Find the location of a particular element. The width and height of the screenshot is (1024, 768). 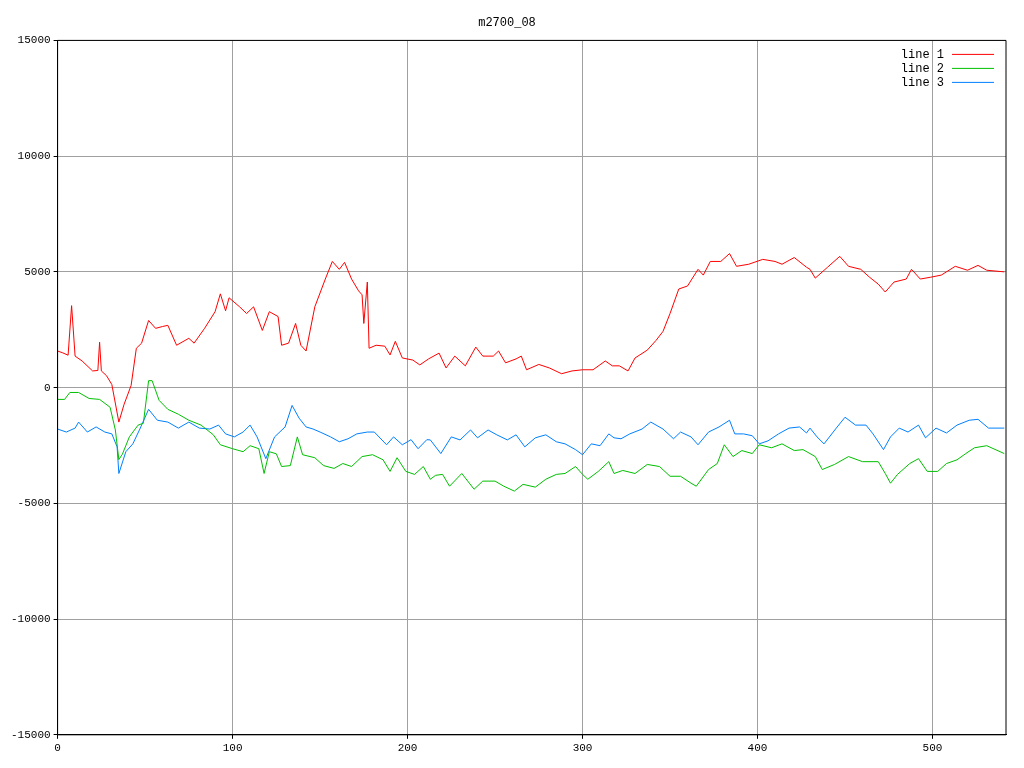

legend-label: line 1 is located at coordinates (922, 54).